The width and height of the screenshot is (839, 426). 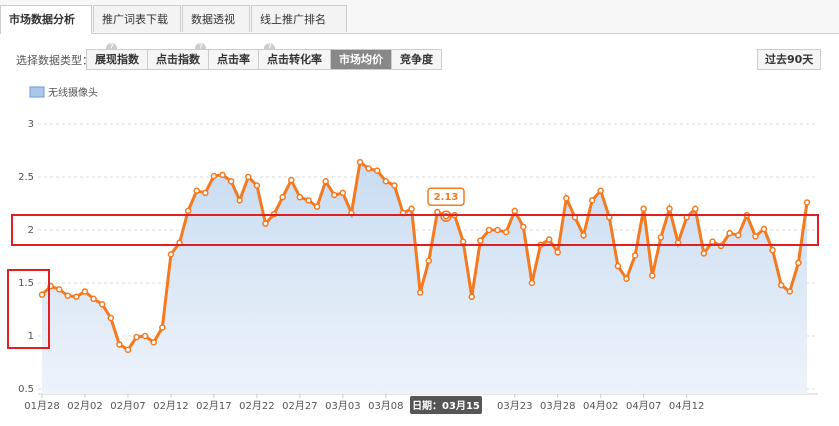 I want to click on x-tick-label: 02月02, so click(x=84, y=406).